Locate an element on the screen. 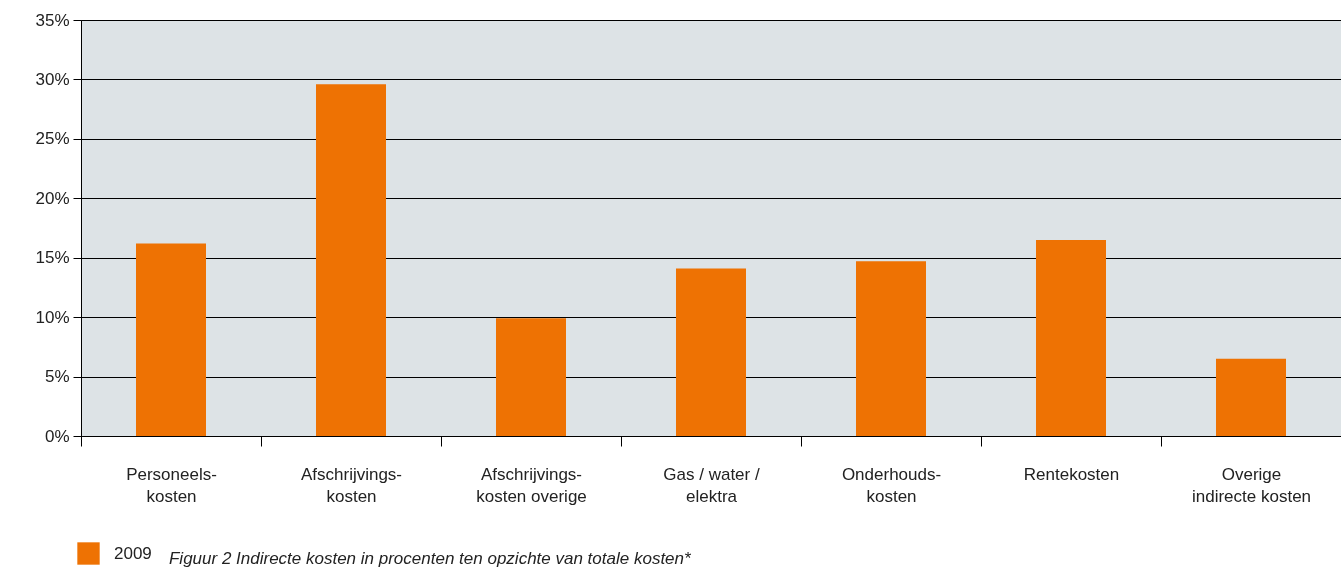  y-tick-label: 0% is located at coordinates (57, 436).